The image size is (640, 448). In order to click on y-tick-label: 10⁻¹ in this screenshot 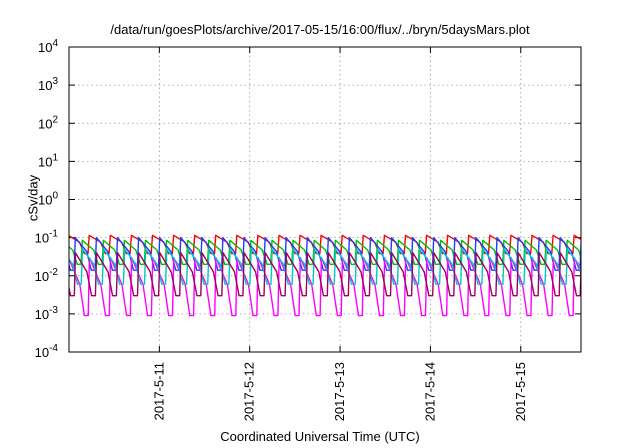, I will do `click(47, 237)`.